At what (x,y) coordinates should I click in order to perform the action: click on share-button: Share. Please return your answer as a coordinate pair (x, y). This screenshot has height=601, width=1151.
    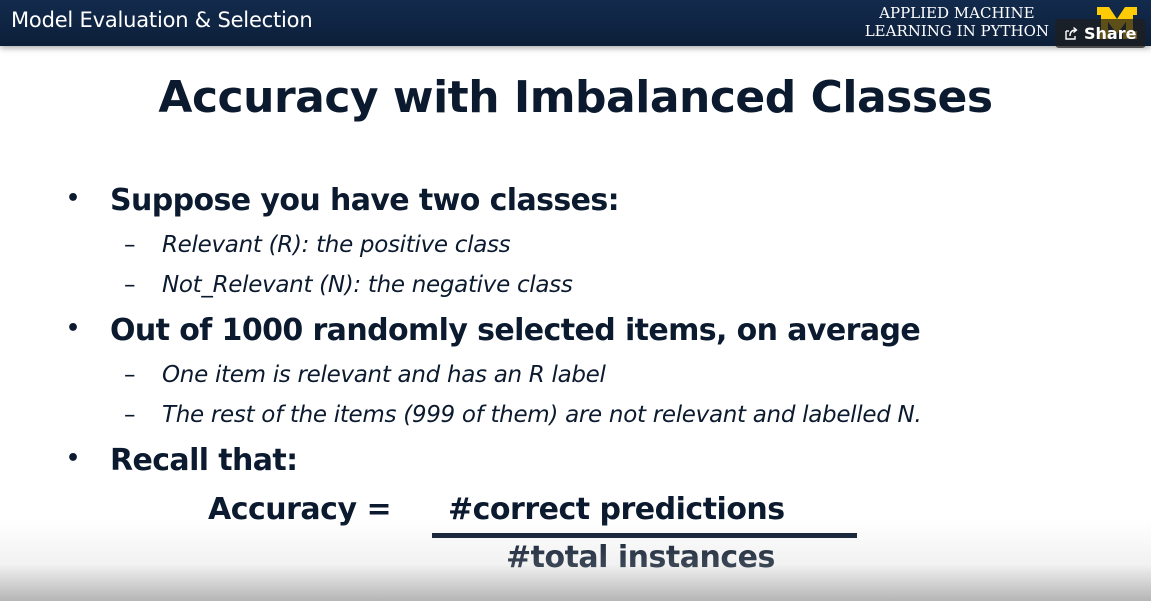
    Looking at the image, I should click on (1101, 33).